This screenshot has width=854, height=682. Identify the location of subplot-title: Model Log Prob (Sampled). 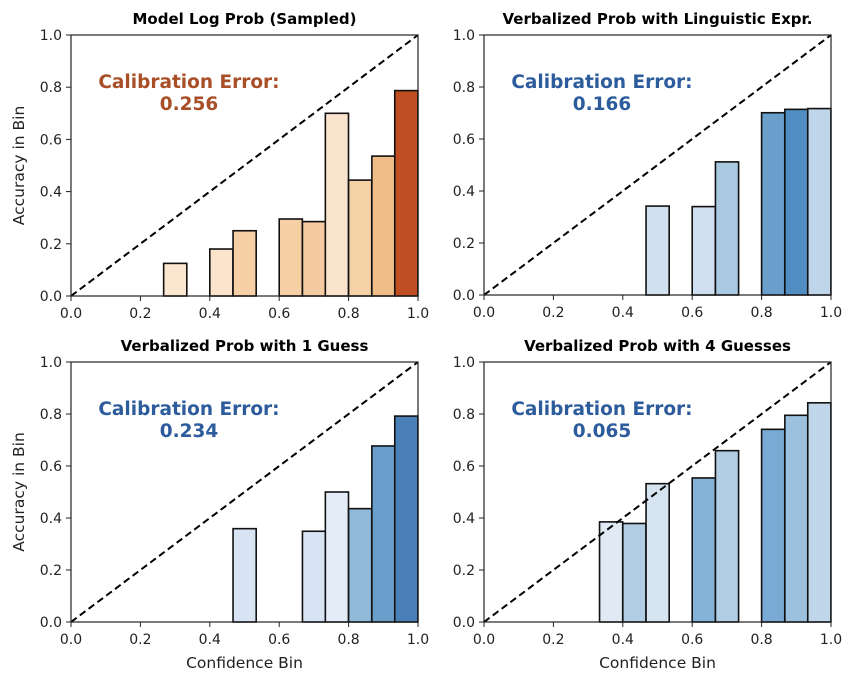
(244, 19).